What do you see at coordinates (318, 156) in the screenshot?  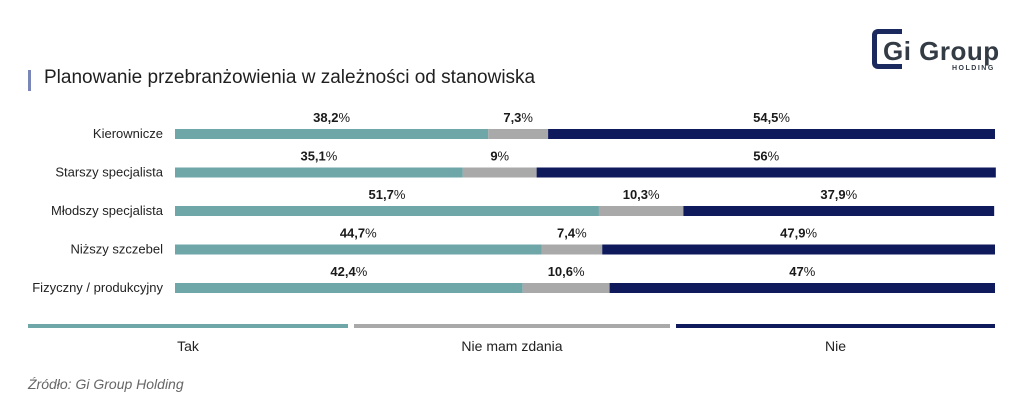 I see `data-label: 35,1%` at bounding box center [318, 156].